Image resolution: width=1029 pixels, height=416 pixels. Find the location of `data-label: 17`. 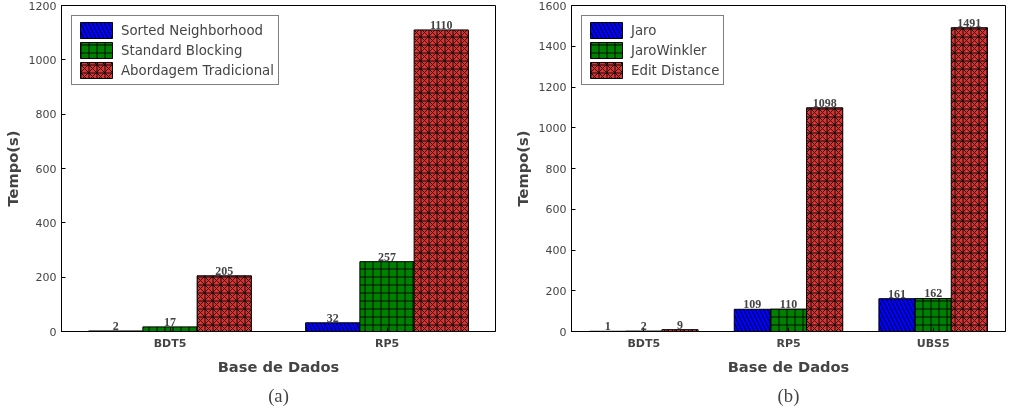

data-label: 17 is located at coordinates (170, 321).